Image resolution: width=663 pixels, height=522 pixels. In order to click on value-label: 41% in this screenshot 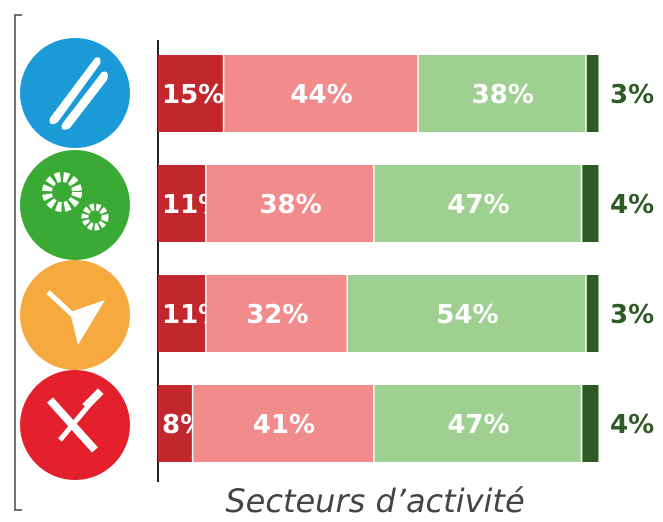, I will do `click(284, 425)`.